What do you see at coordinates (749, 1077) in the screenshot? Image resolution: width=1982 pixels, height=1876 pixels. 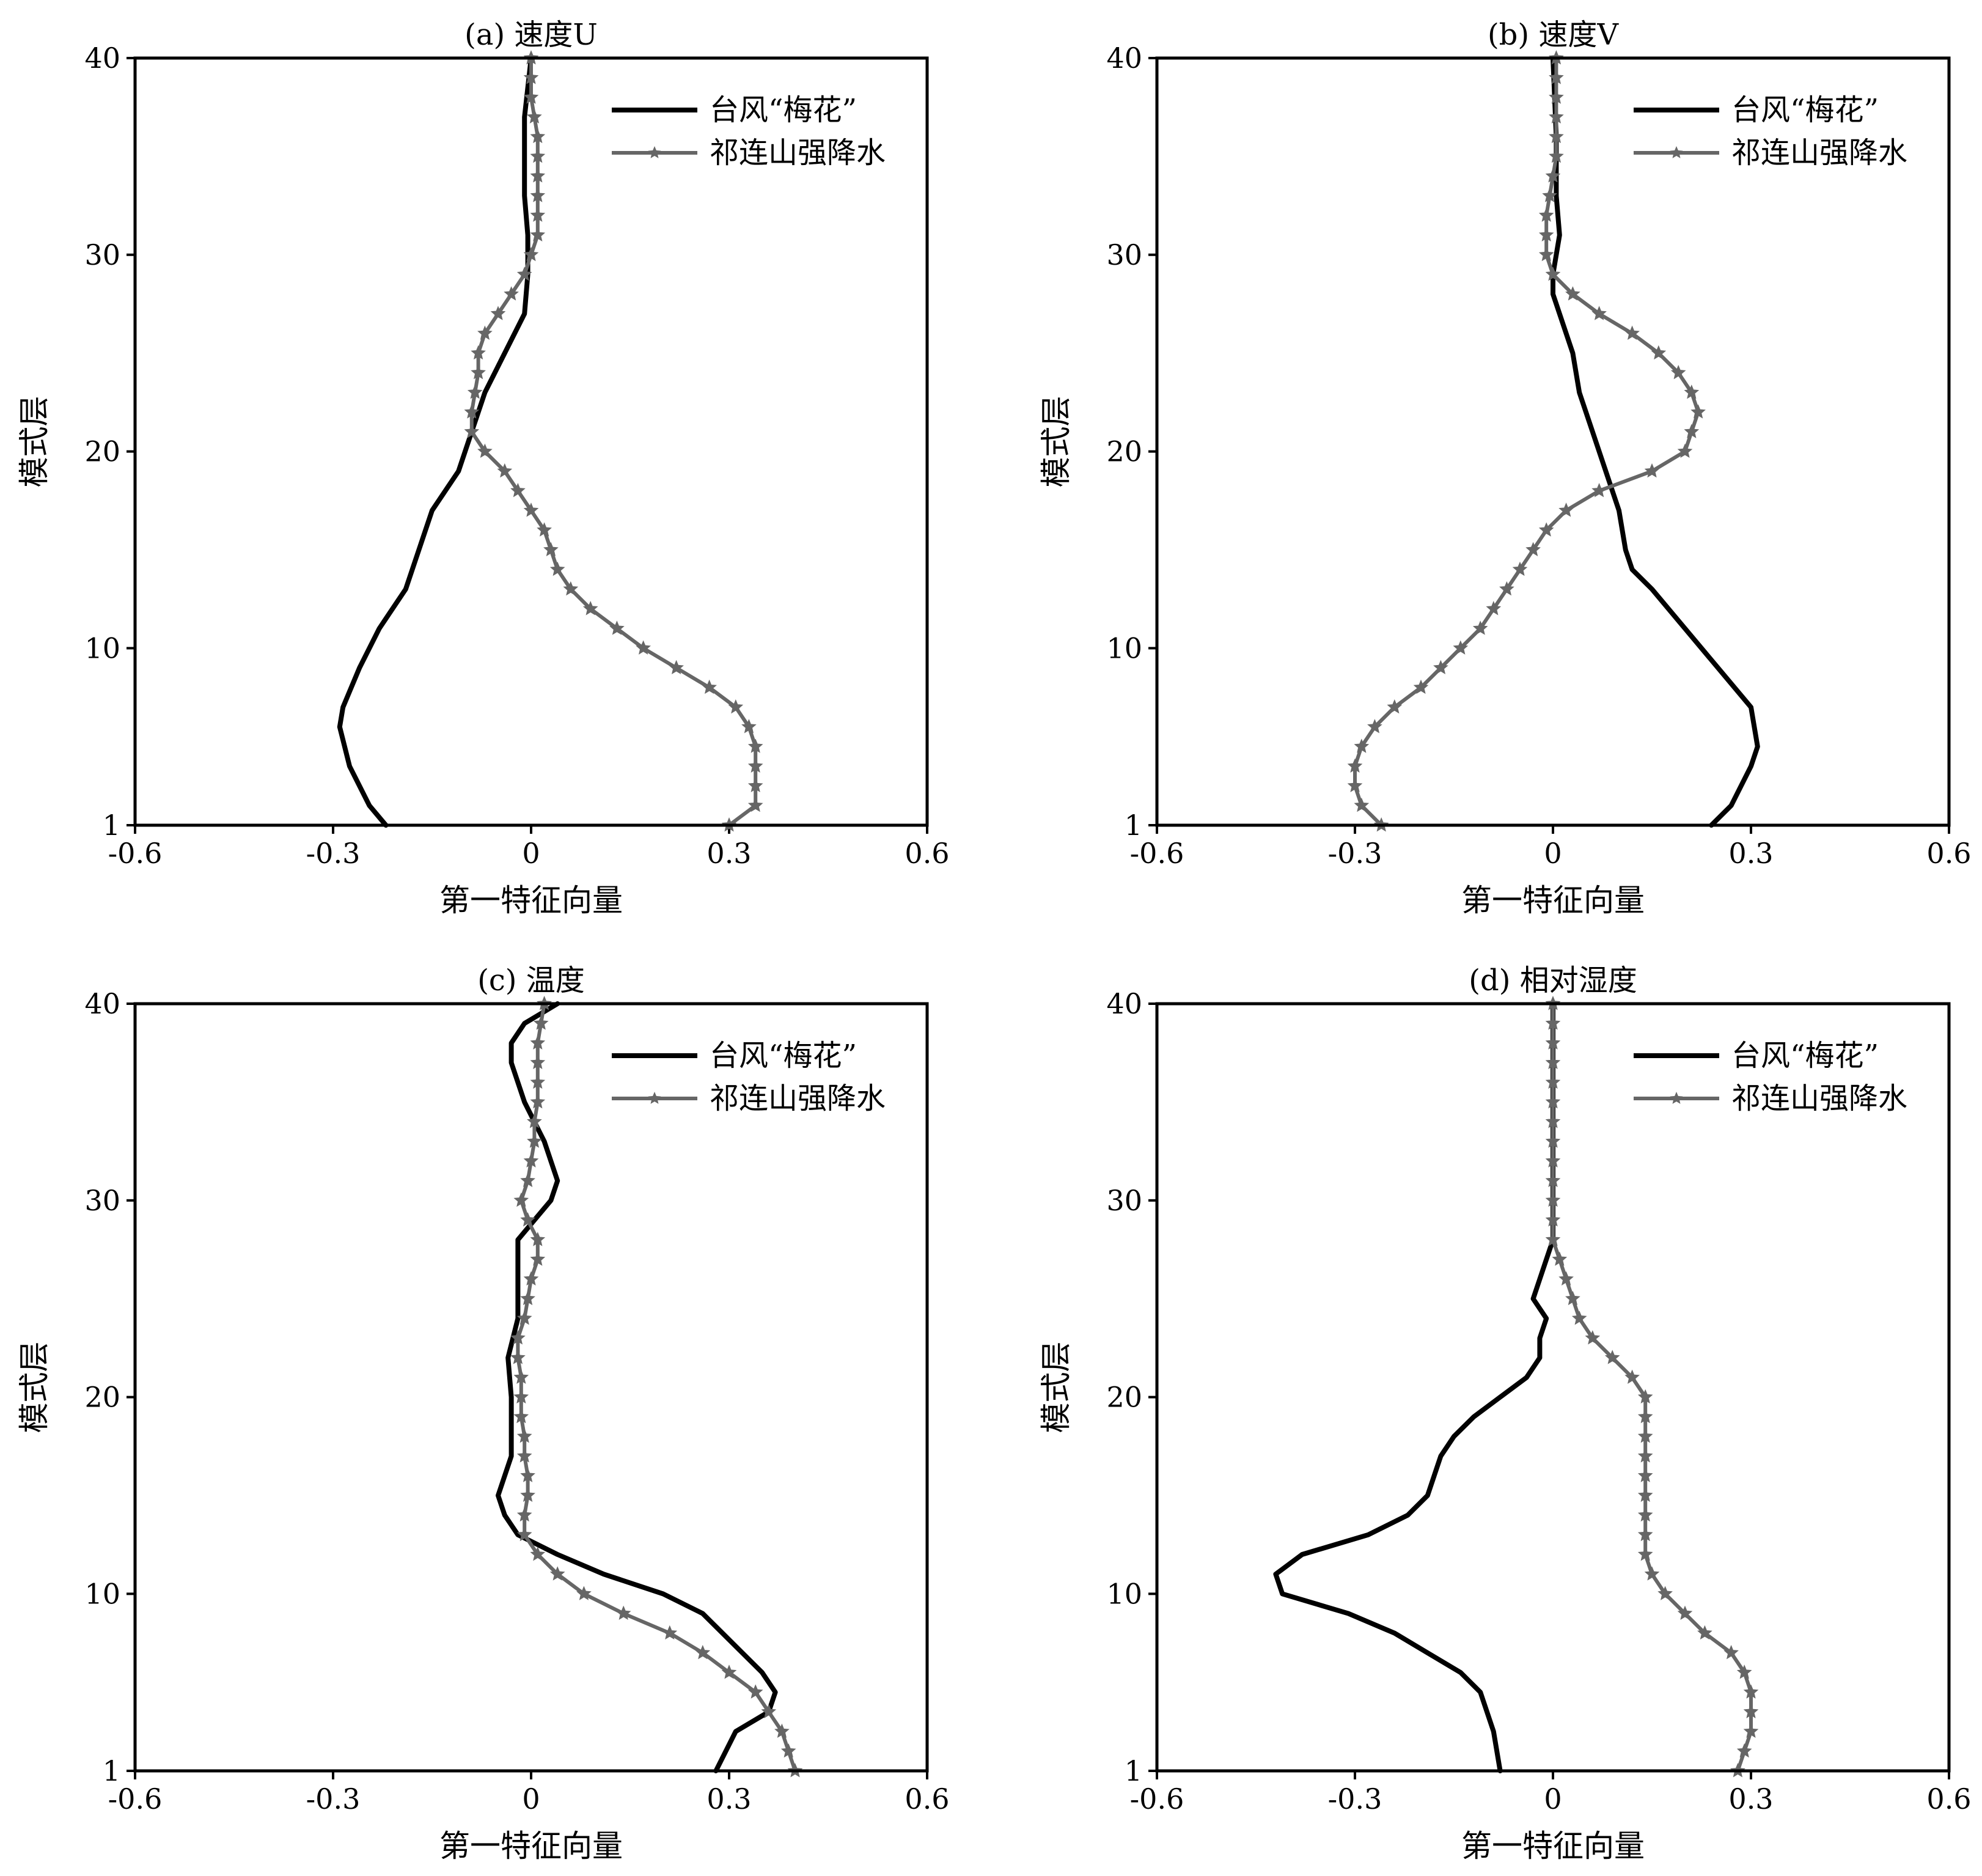 I see `legend: 台风“梅花” 祁连山强降水` at bounding box center [749, 1077].